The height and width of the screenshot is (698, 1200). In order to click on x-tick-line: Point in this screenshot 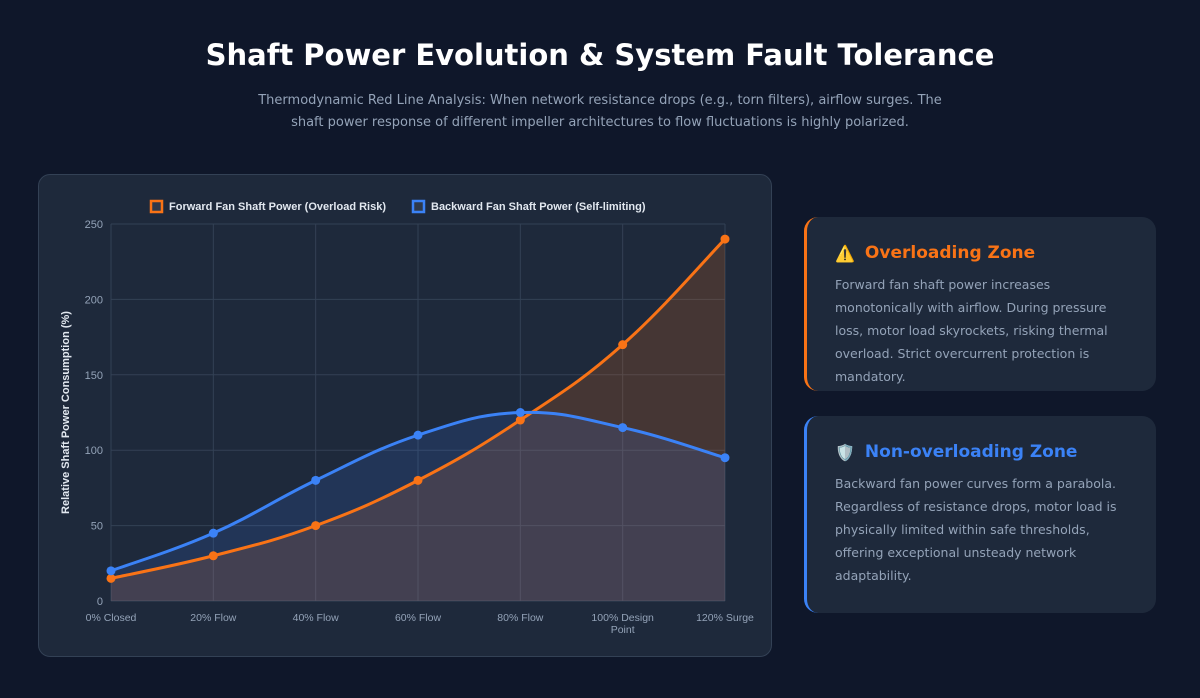, I will do `click(623, 630)`.